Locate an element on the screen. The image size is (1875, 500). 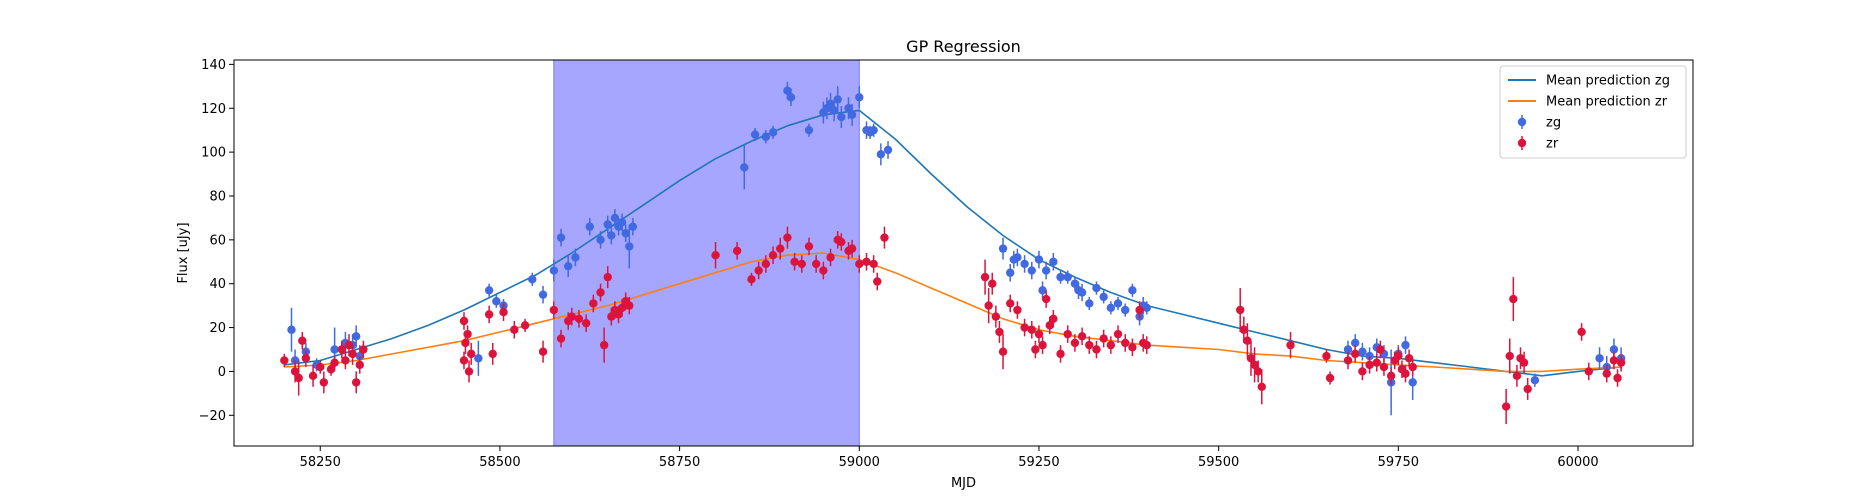
legend-point-swatch is located at coordinates (1522, 143).